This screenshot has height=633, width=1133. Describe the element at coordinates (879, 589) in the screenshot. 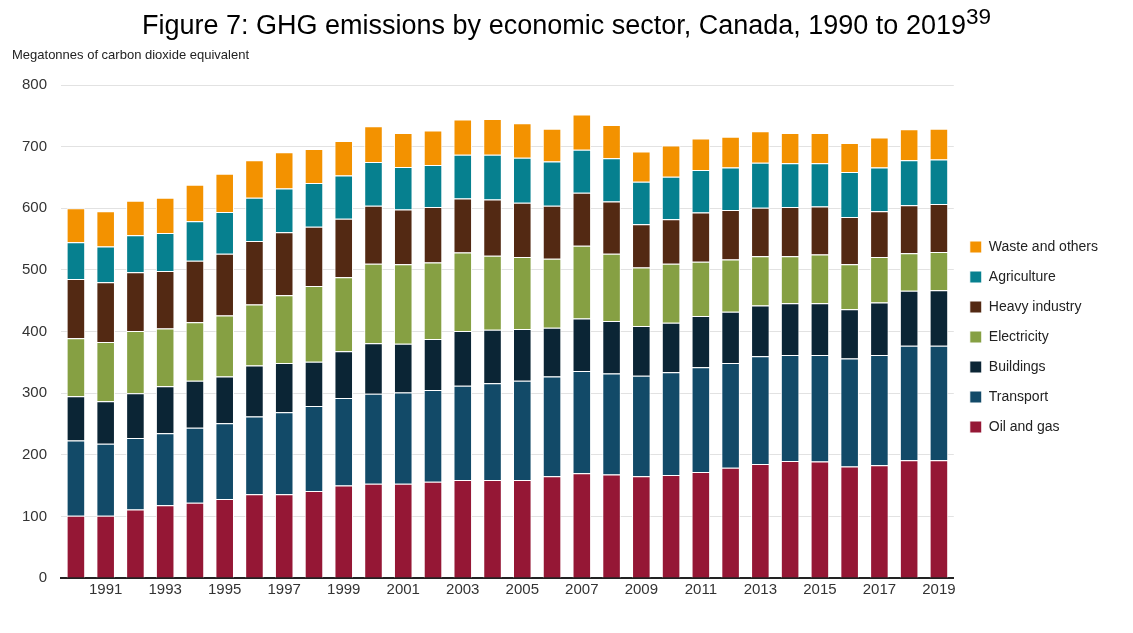

I see `x-tick-label: 2017` at that location.